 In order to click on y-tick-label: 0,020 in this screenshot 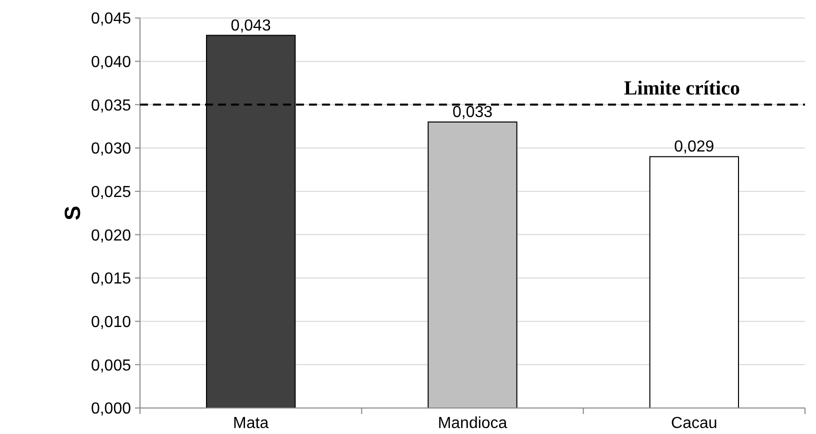, I will do `click(111, 235)`.